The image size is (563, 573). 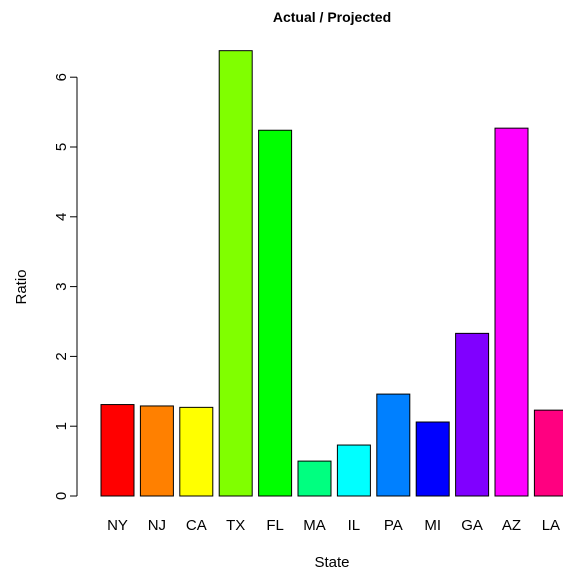 What do you see at coordinates (61, 356) in the screenshot?
I see `y-tick-label: 2` at bounding box center [61, 356].